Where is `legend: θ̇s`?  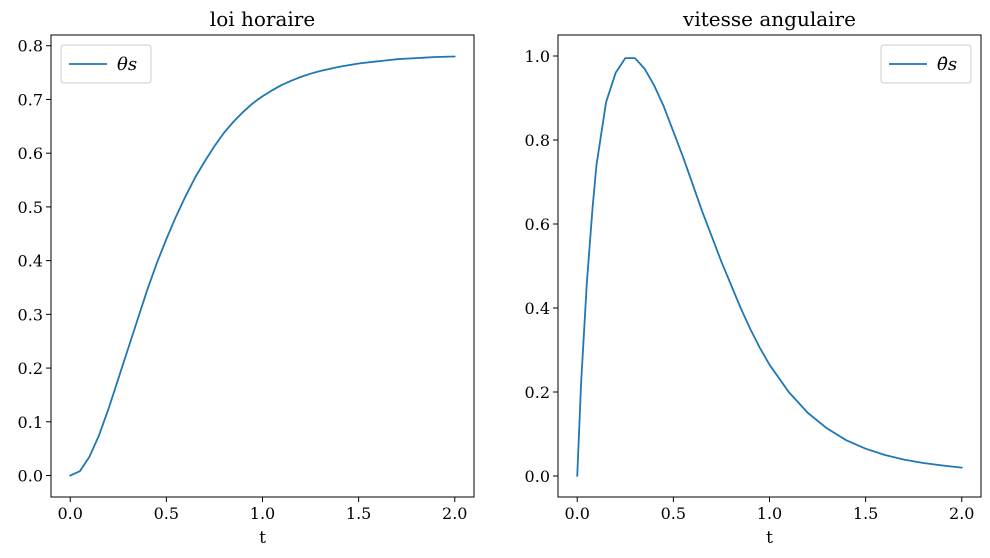
legend: θ̇s is located at coordinates (926, 64).